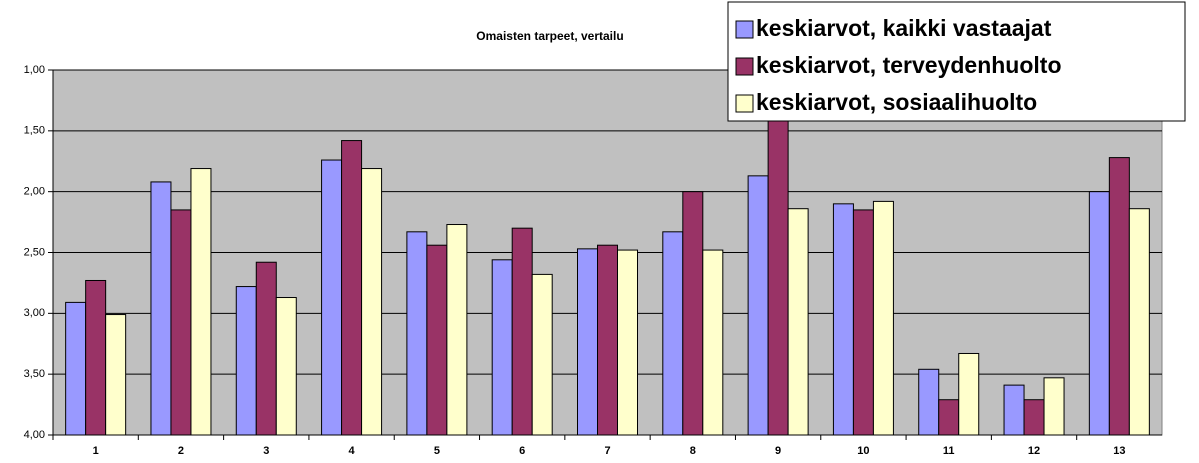 The width and height of the screenshot is (1199, 463). I want to click on legend-label: keskiarvot, kaikki vastaajat, so click(904, 28).